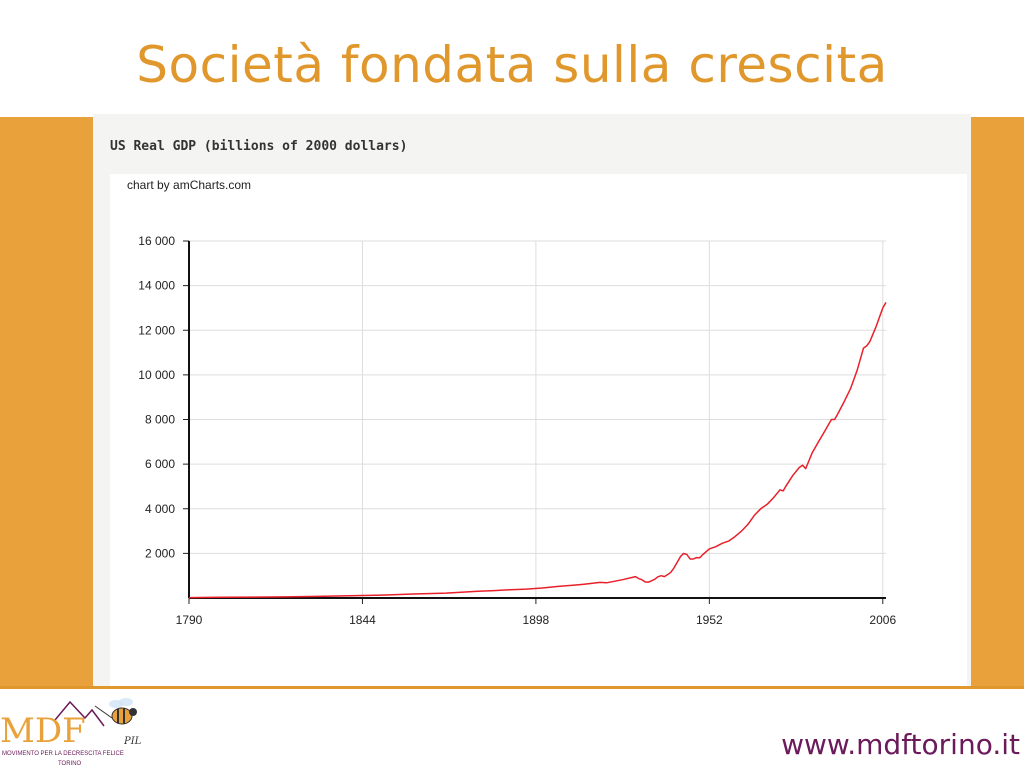 The width and height of the screenshot is (1024, 768). I want to click on x-tick-label: 1952, so click(709, 620).